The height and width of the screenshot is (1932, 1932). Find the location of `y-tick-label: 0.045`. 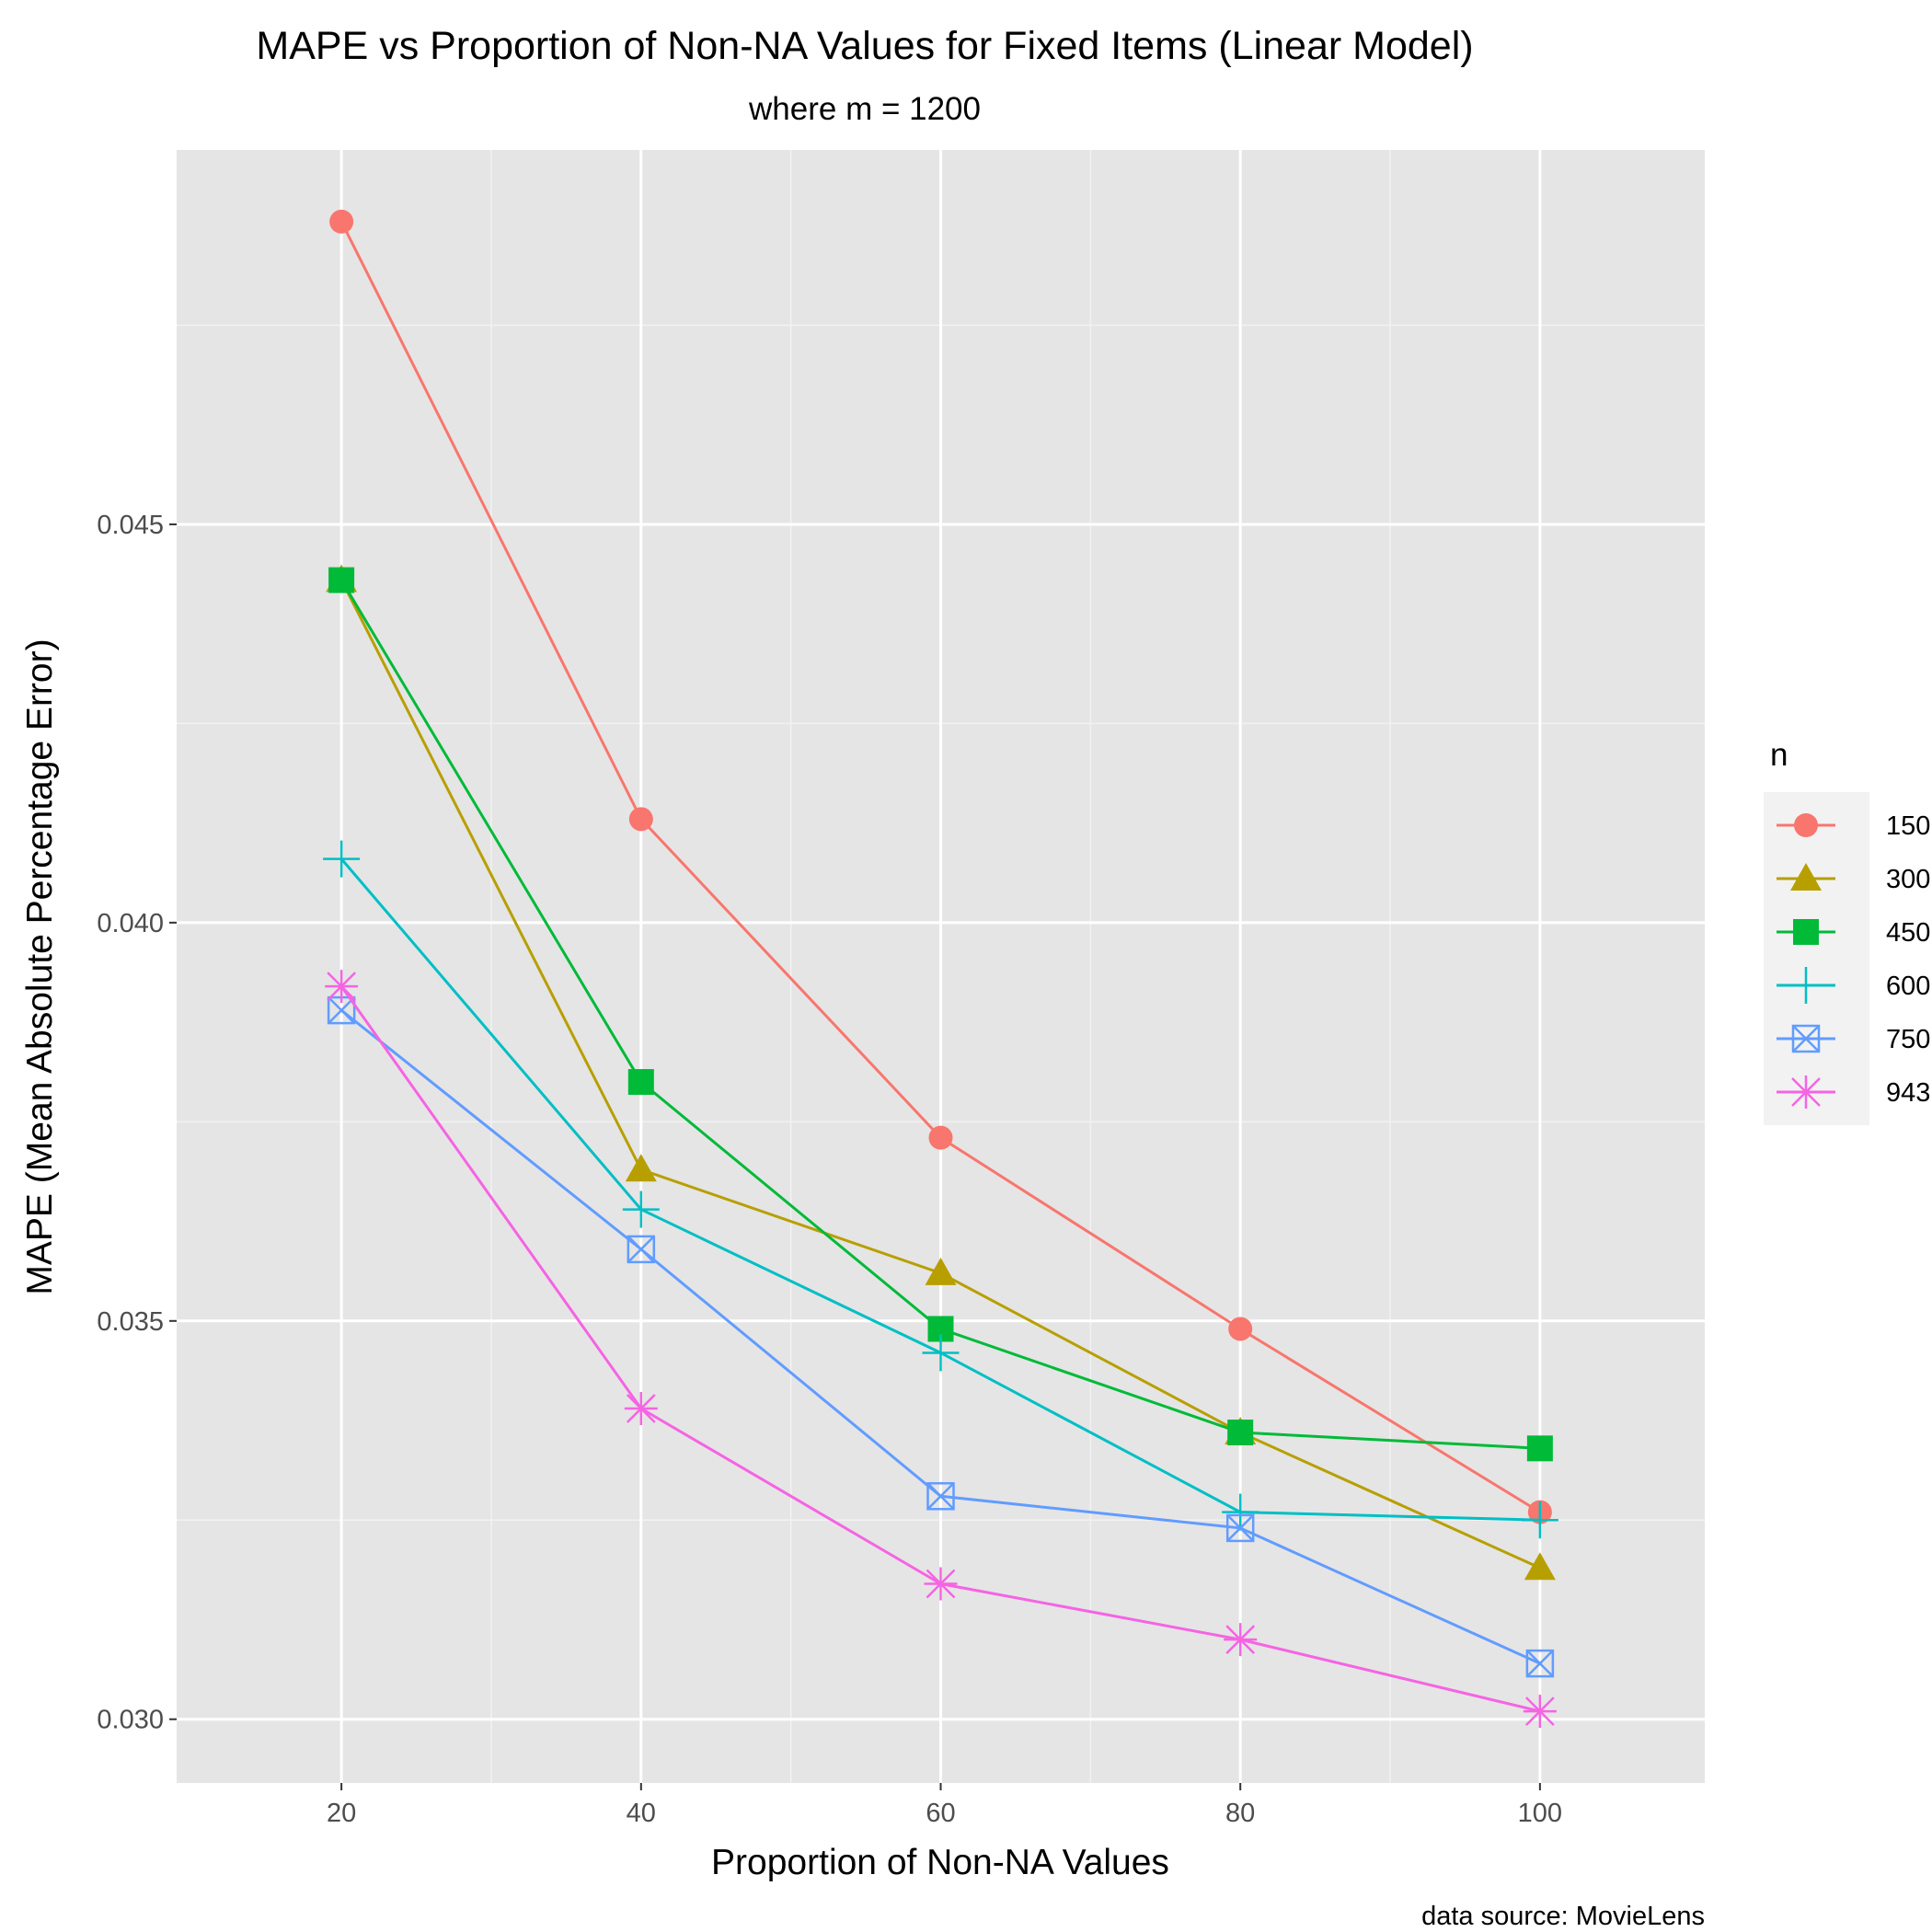

y-tick-label: 0.045 is located at coordinates (130, 525).